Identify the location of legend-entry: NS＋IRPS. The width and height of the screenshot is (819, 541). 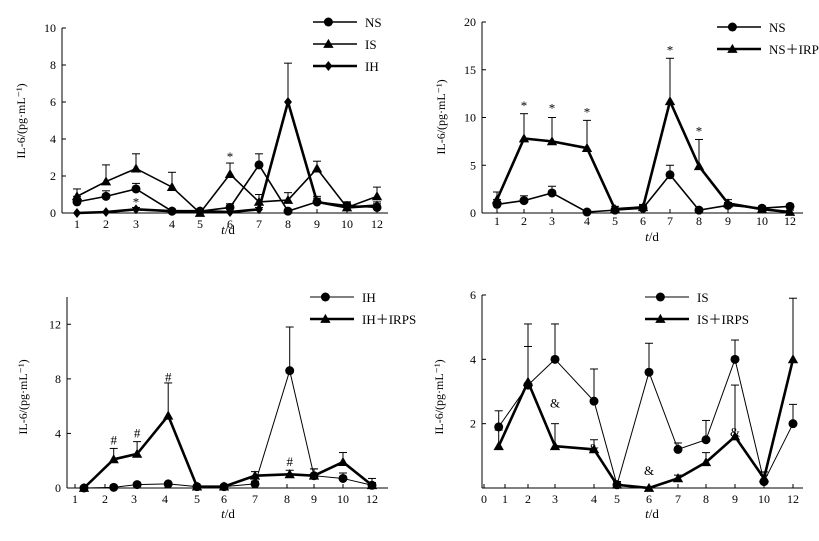
(768, 49).